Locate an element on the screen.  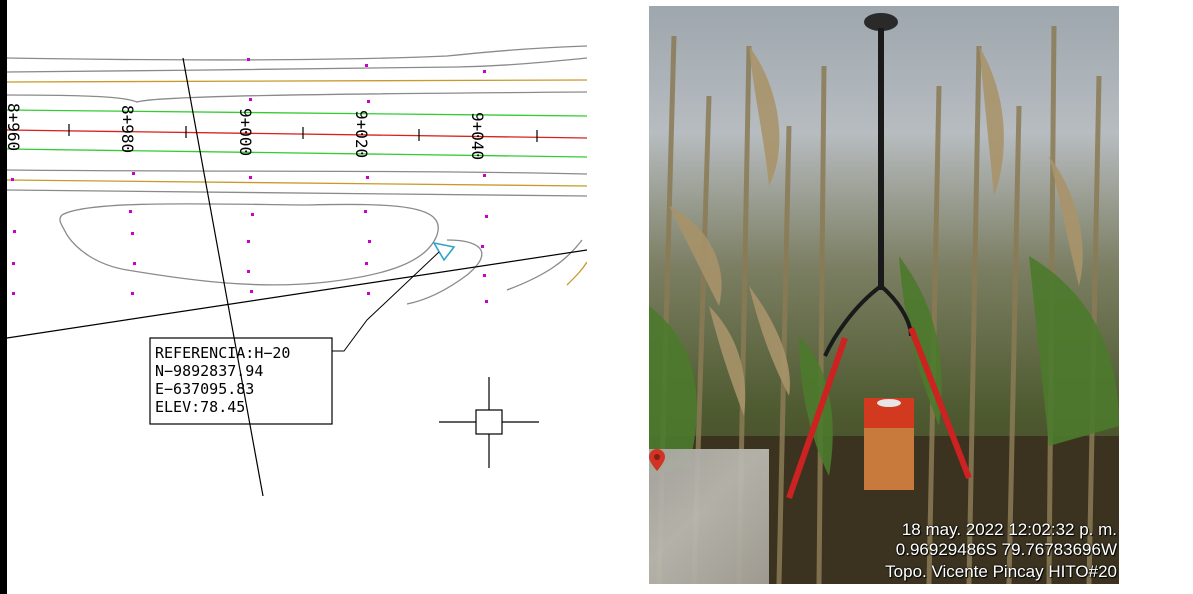
reference-label: REFERENCIA:H−20 is located at coordinates (222, 353).